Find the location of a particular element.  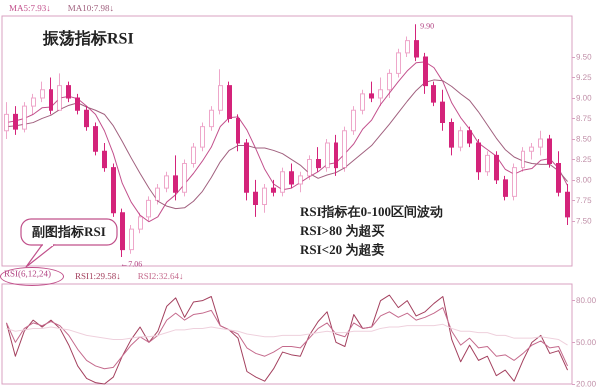

annotation: 9.90 is located at coordinates (427, 26).